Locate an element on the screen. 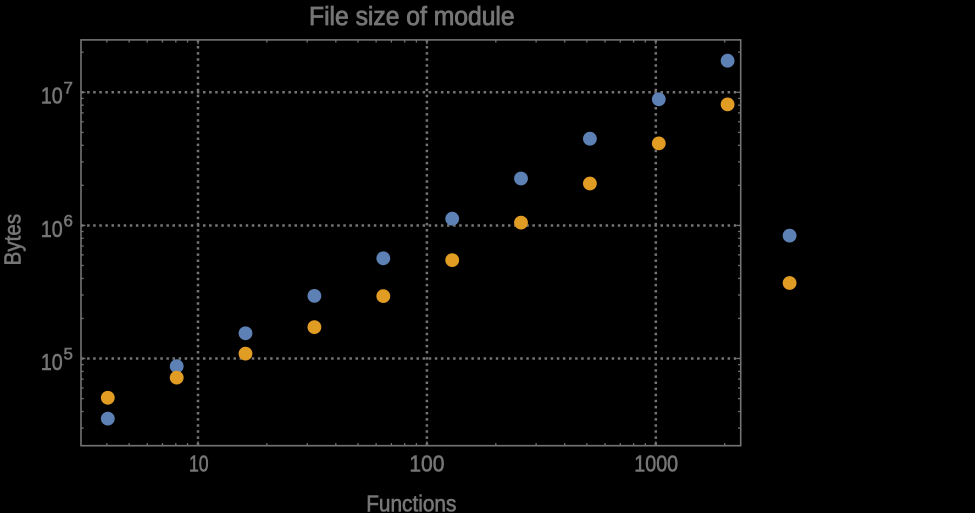  svg-text: Functions is located at coordinates (411, 502).